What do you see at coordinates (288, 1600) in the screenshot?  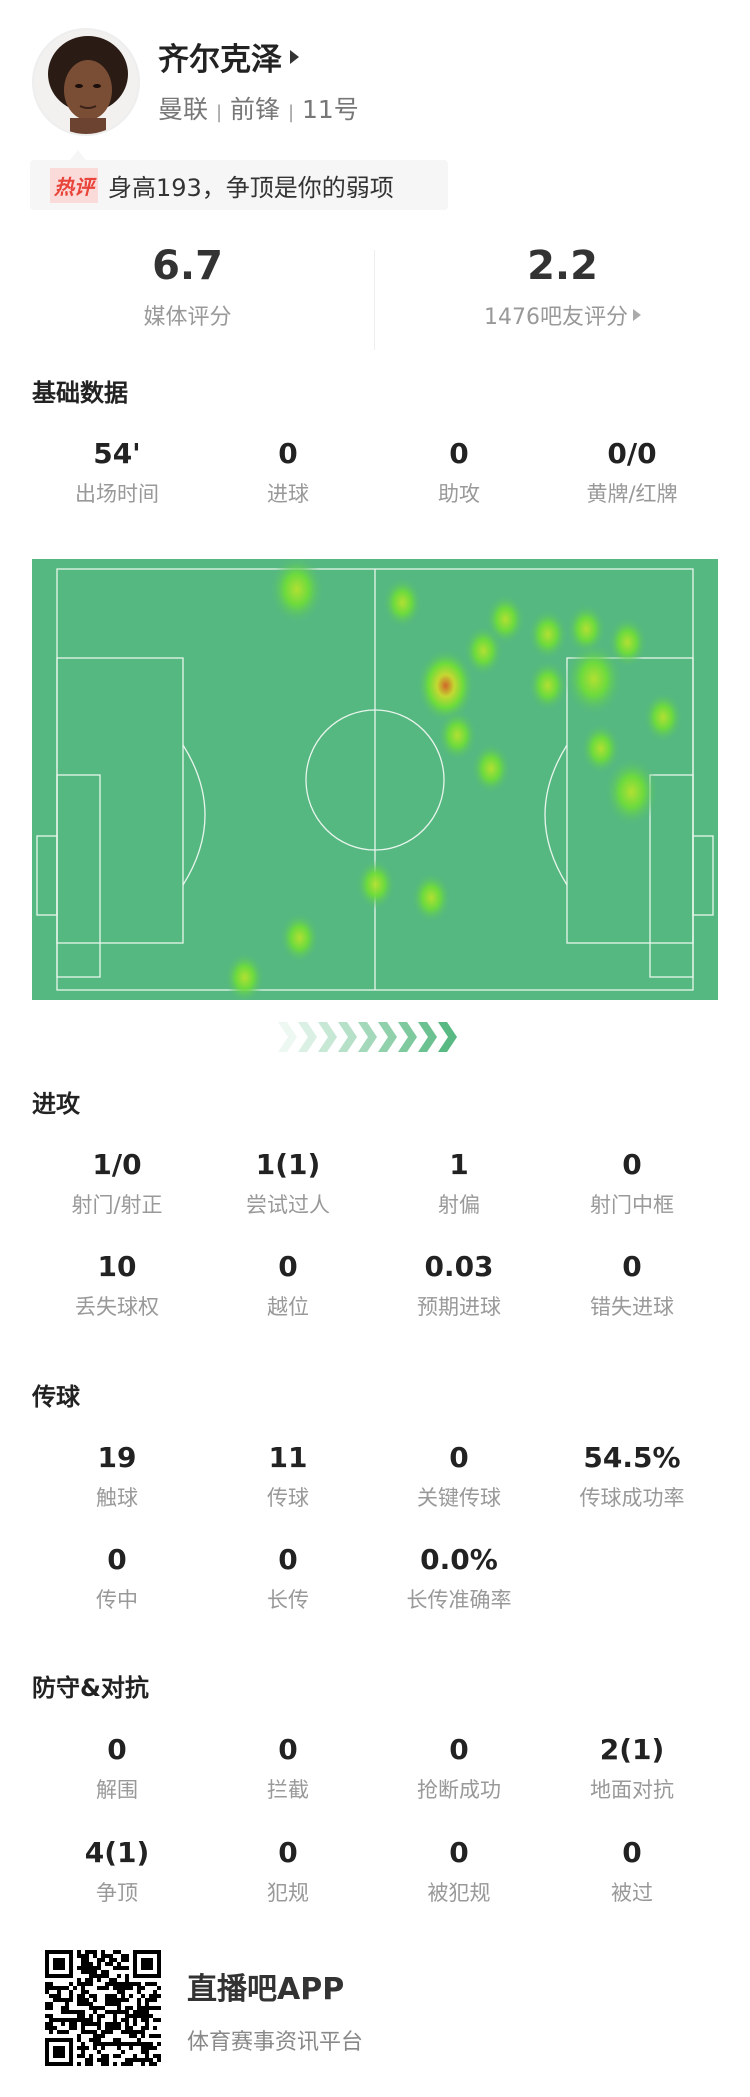 I see `stat-label: 长传` at bounding box center [288, 1600].